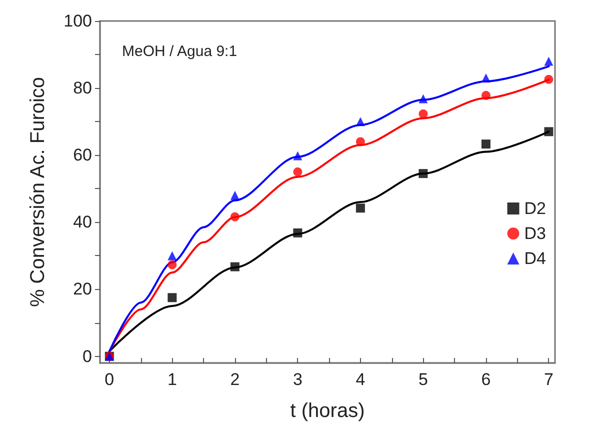 The image size is (593, 434). I want to click on annotation: MeOH / Agua 9:1, so click(180, 51).